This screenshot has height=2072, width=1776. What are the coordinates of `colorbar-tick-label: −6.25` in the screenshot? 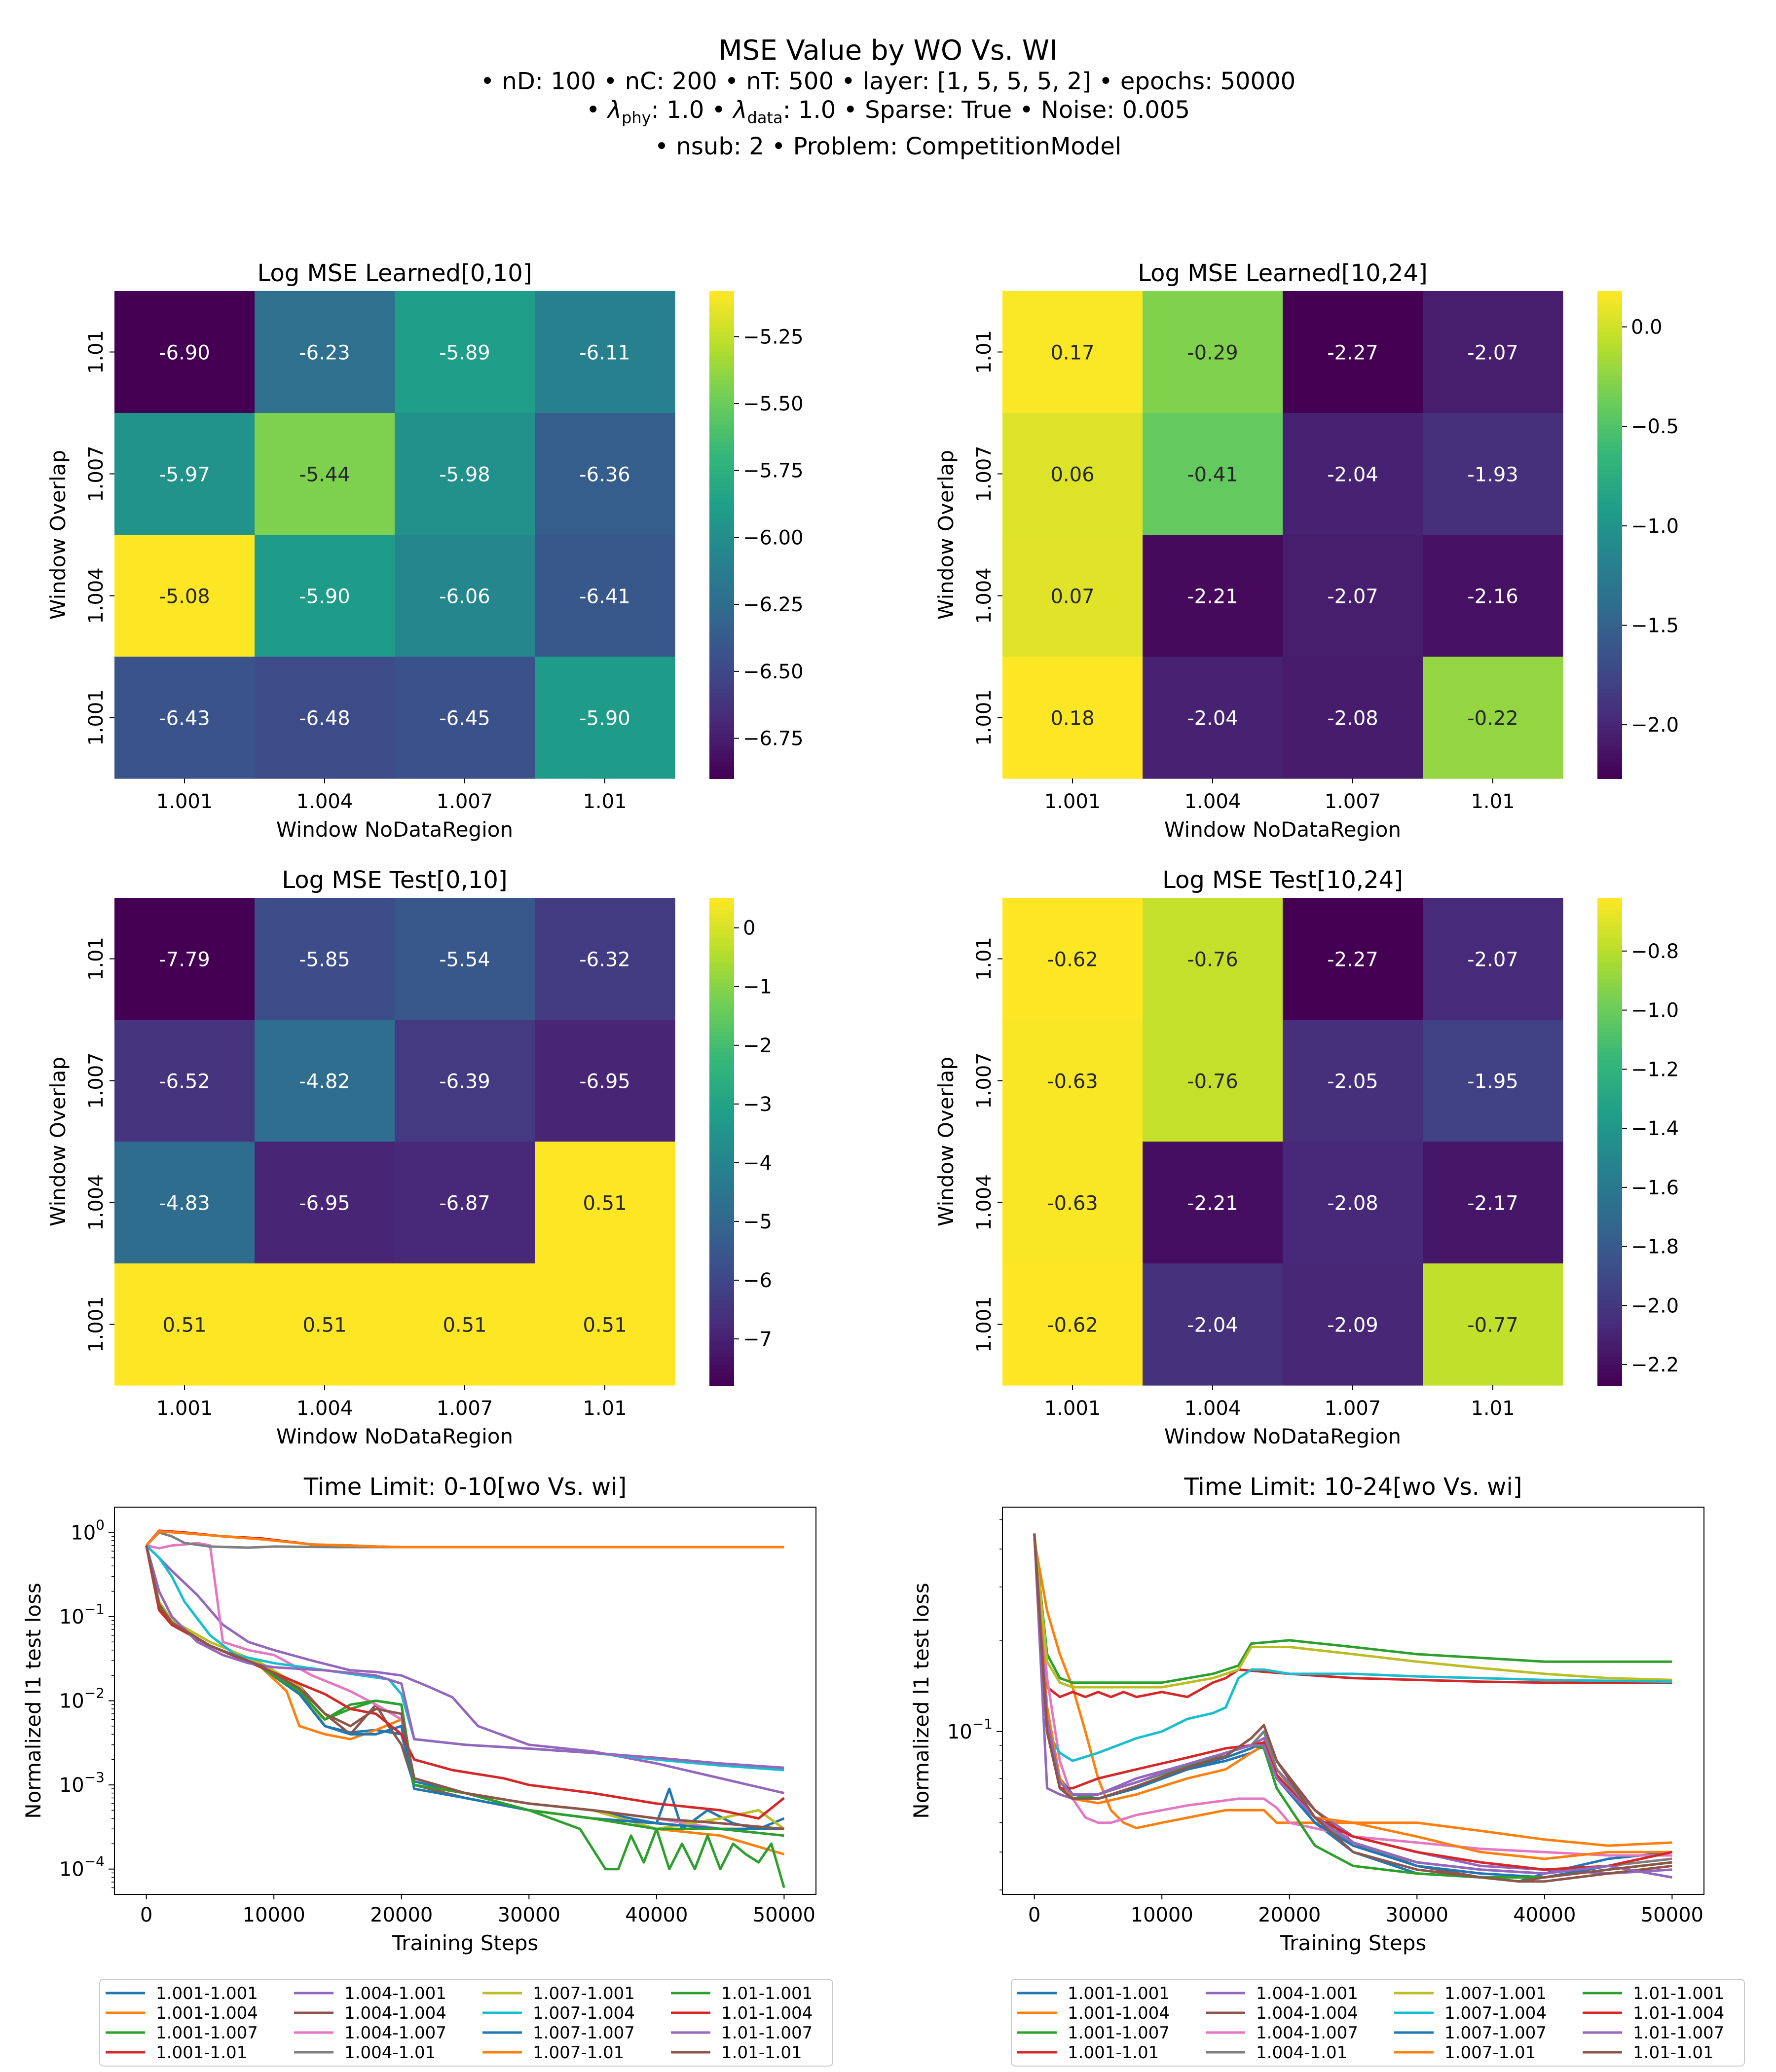 It's located at (774, 605).